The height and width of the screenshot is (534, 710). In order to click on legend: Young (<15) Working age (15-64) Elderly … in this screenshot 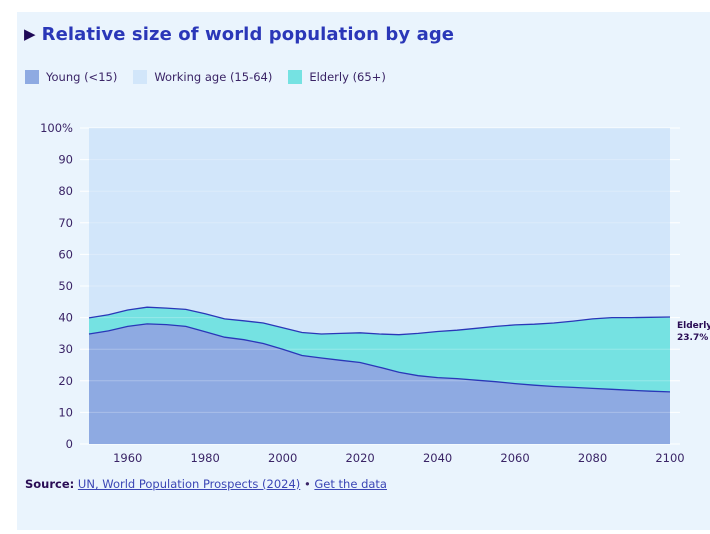, I will do `click(213, 77)`.